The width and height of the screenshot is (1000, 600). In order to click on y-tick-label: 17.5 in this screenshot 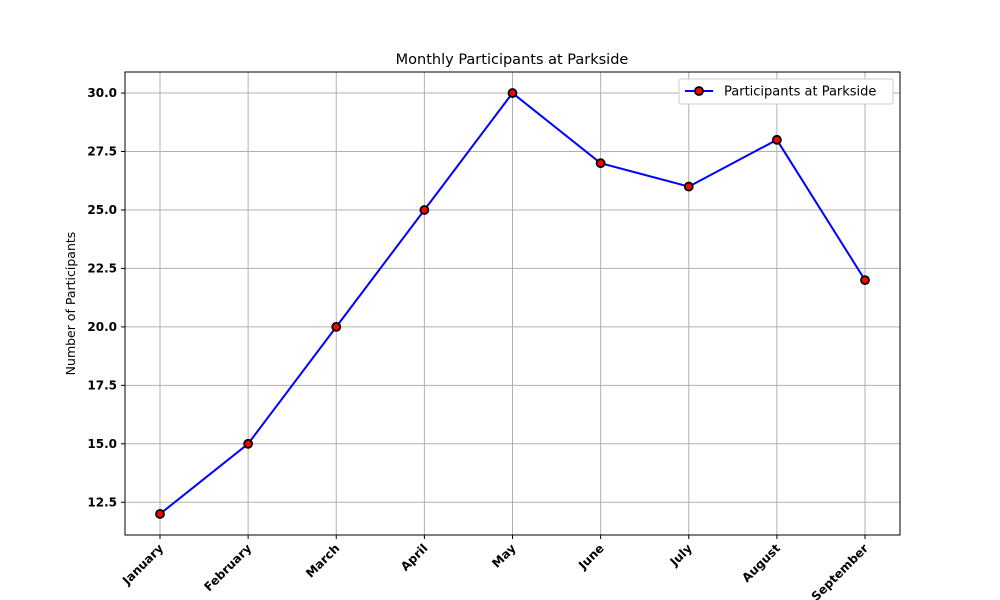, I will do `click(102, 385)`.